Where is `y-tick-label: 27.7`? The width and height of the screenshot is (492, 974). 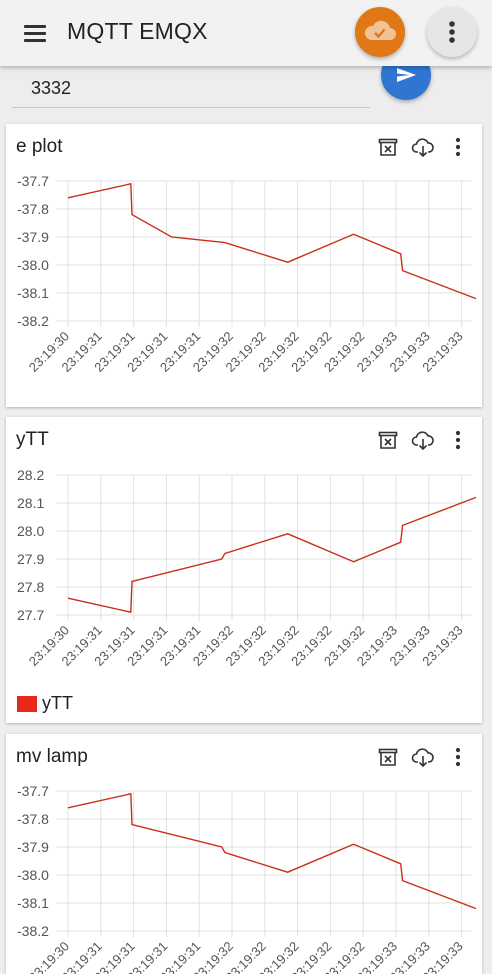 y-tick-label: 27.7 is located at coordinates (30, 615).